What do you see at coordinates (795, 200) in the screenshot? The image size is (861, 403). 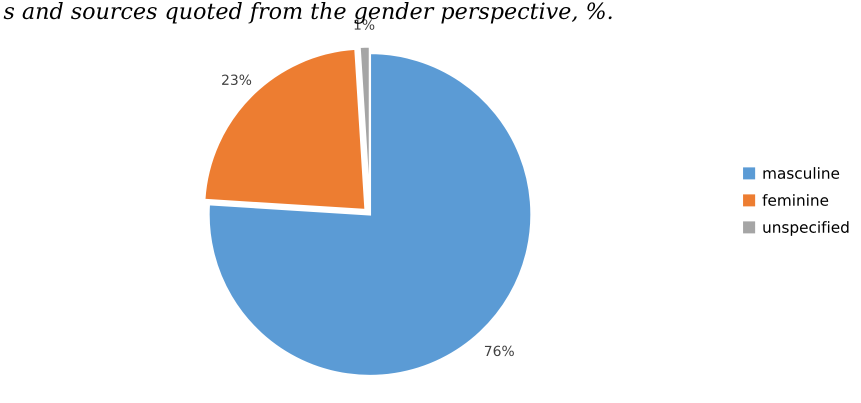 I see `legend-label: feminine` at bounding box center [795, 200].